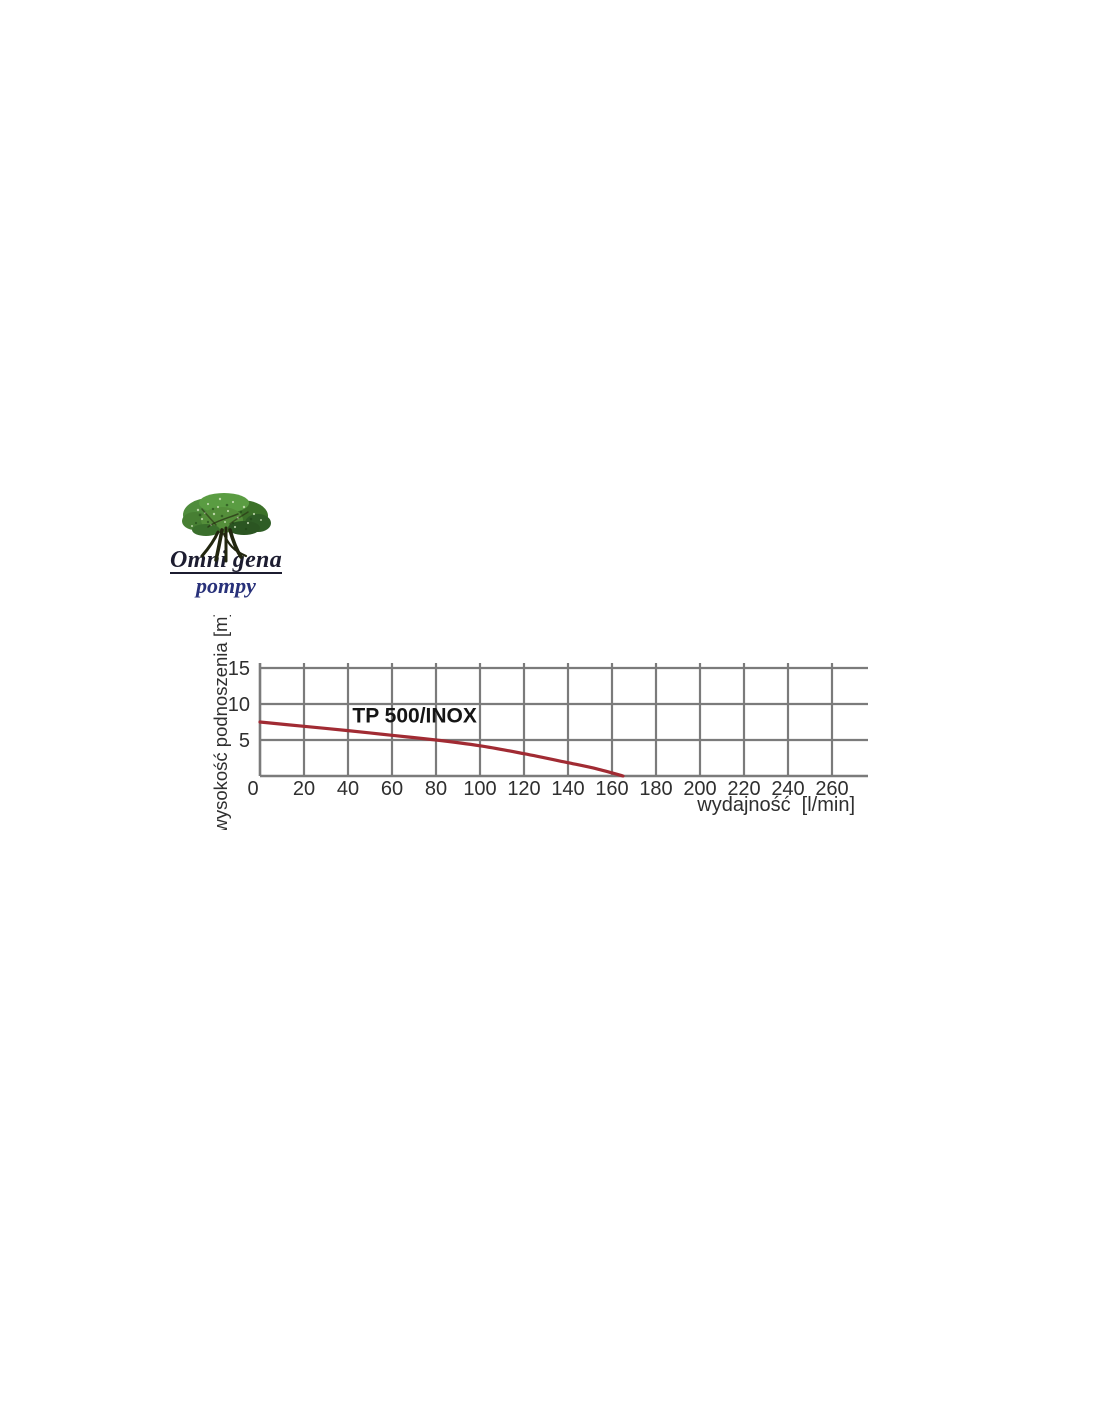  Describe the element at coordinates (787, 789) in the screenshot. I see `x-tick-label: 240` at that location.